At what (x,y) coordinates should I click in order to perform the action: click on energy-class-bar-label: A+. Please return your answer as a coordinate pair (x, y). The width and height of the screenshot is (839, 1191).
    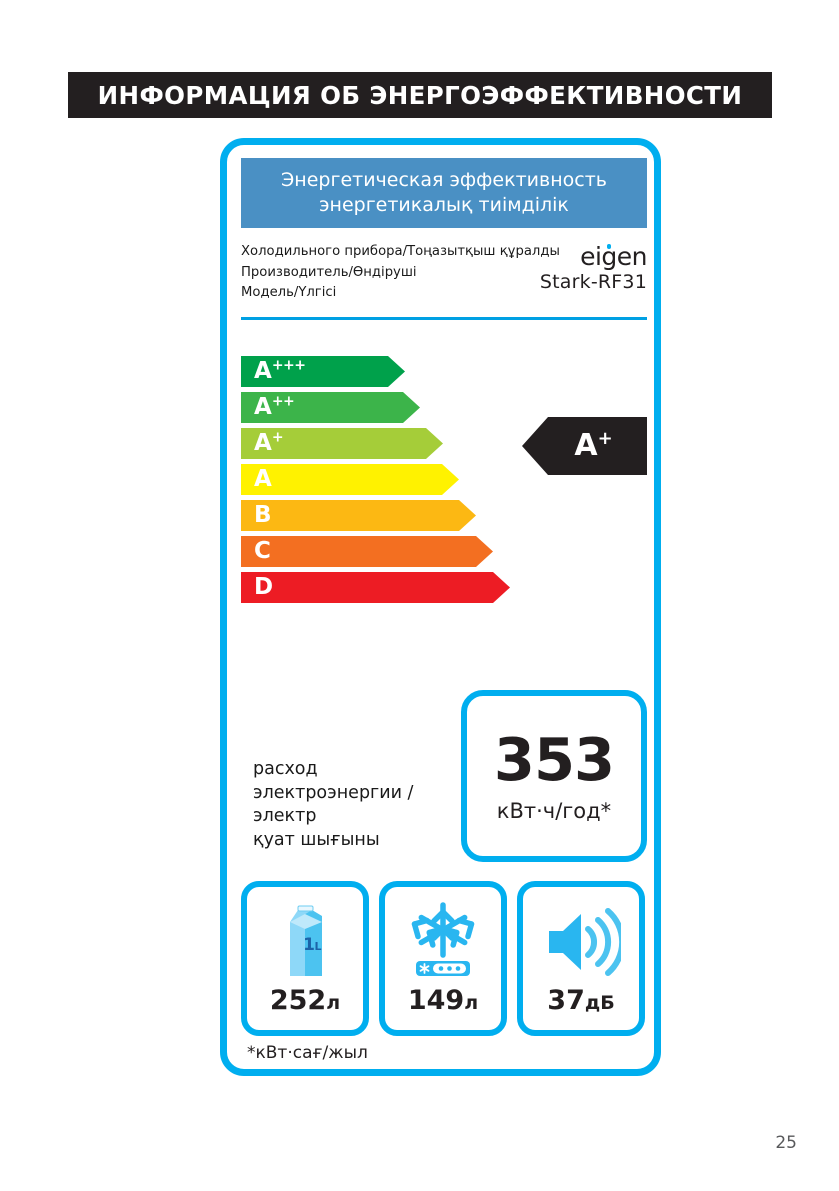
    Looking at the image, I should click on (269, 442).